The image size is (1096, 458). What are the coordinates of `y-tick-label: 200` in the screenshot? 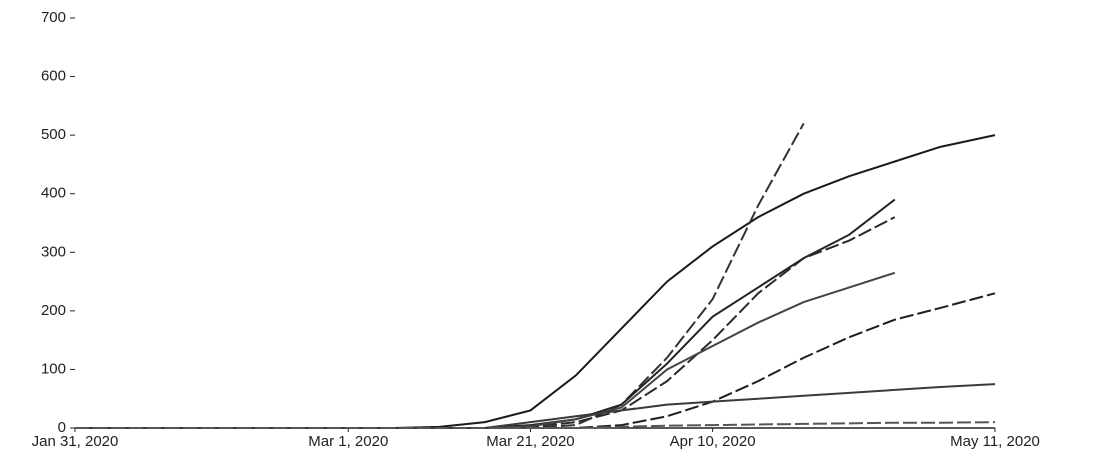 It's located at (53, 310).